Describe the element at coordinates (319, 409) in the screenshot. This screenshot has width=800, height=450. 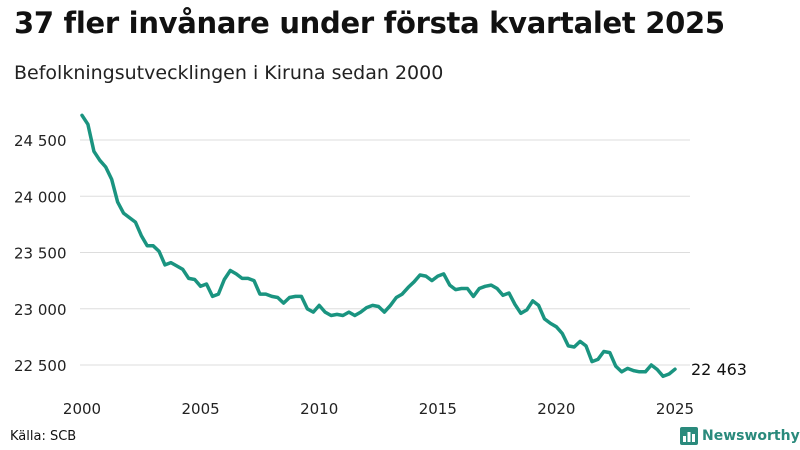
I see `x-tick-label: 2010` at that location.